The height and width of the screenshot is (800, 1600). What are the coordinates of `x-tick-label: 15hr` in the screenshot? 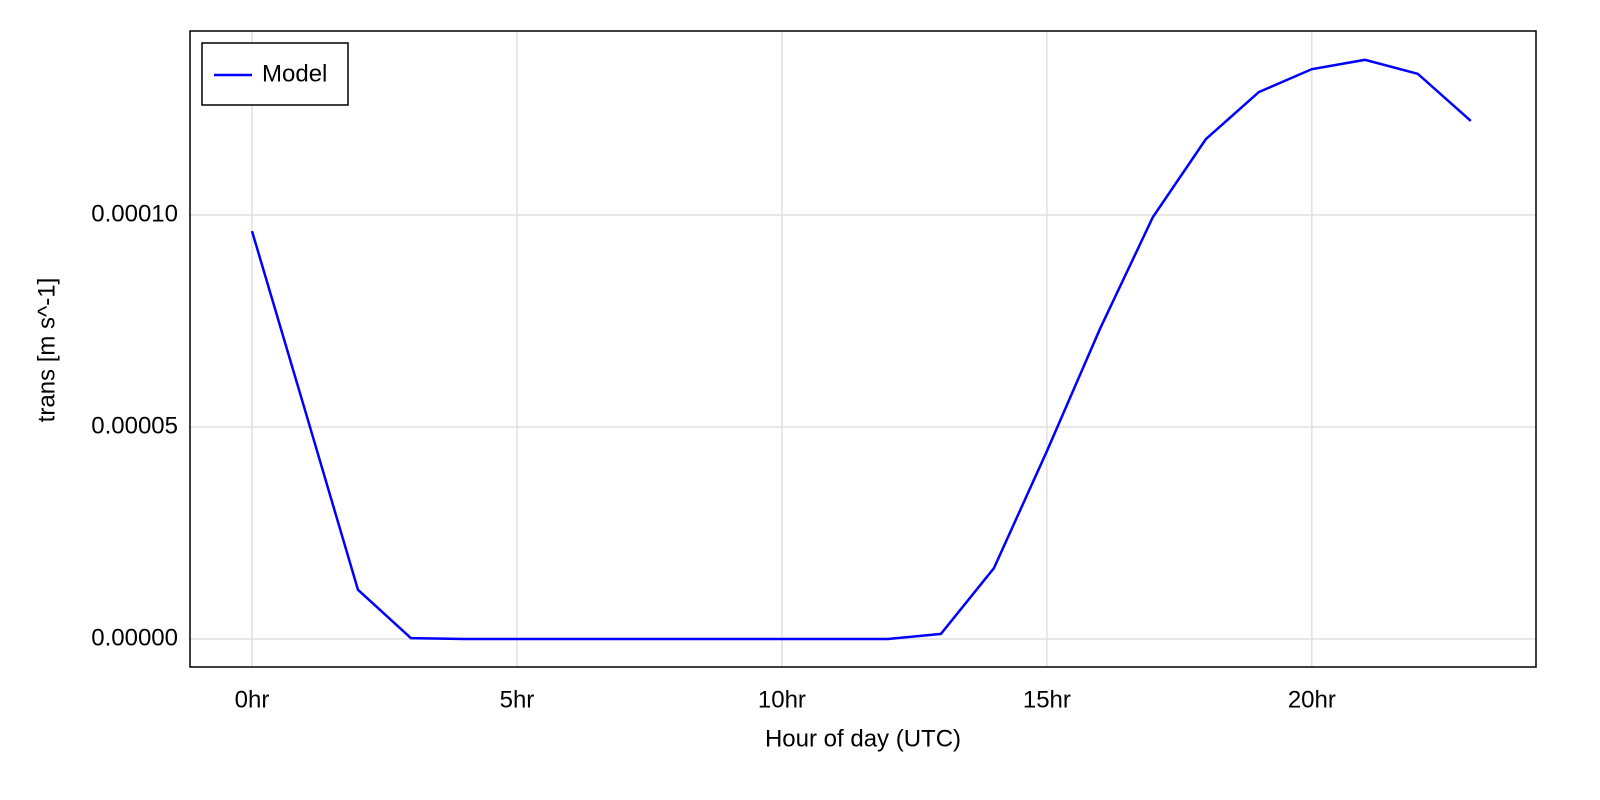 It's located at (1047, 699).